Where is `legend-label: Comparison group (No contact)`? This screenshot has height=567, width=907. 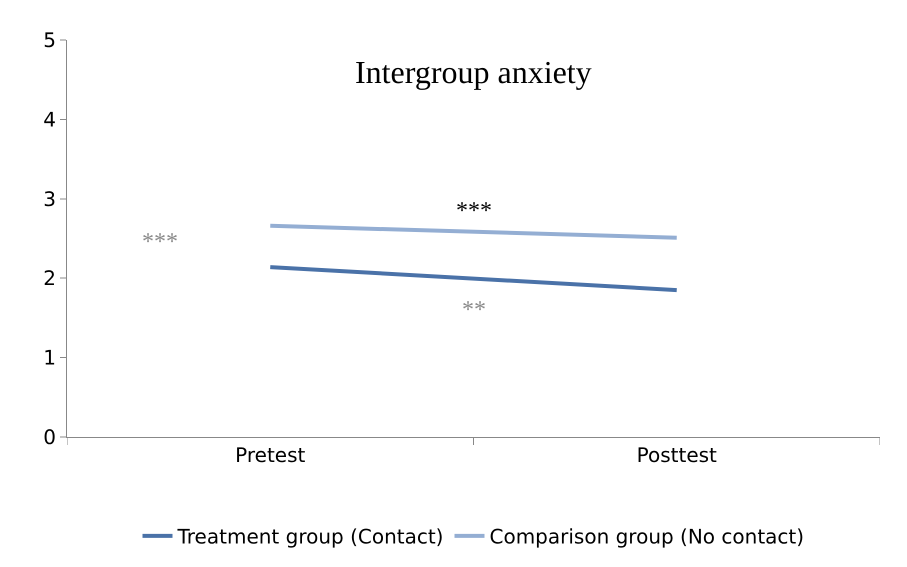
legend-label: Comparison group (No contact) is located at coordinates (647, 536).